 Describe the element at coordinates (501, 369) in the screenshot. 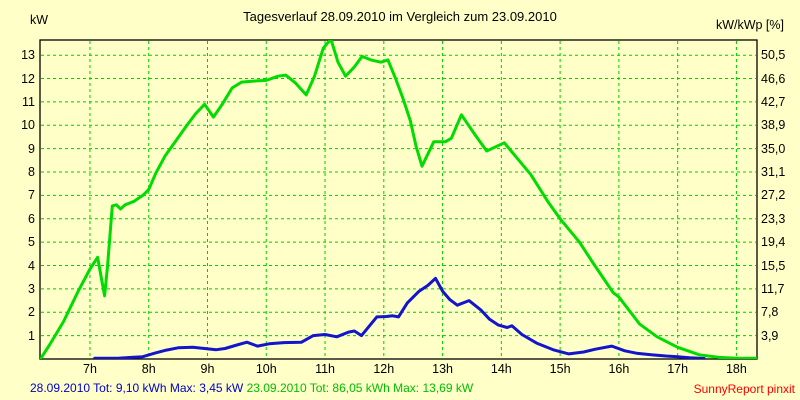

I see `x-axis-tick-hour: 14h` at that location.